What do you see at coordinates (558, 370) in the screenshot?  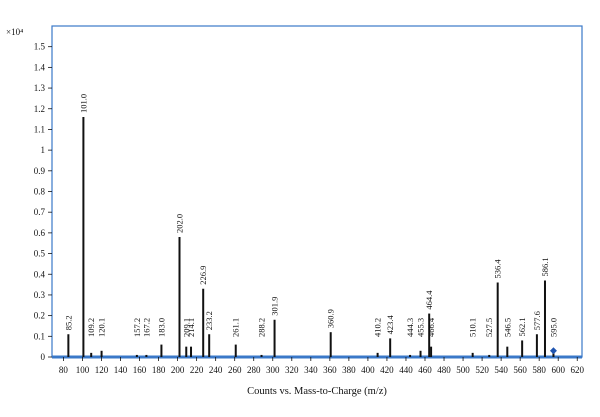 I see `x-tick-label: 600` at bounding box center [558, 370].